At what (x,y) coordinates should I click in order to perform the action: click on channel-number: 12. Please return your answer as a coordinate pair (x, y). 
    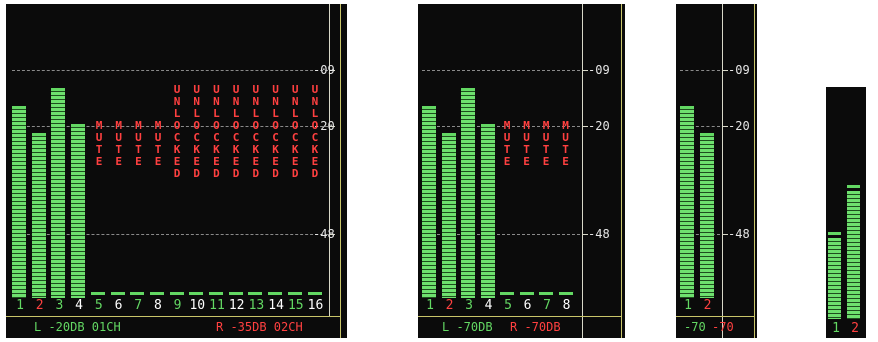
    Looking at the image, I should click on (236, 305).